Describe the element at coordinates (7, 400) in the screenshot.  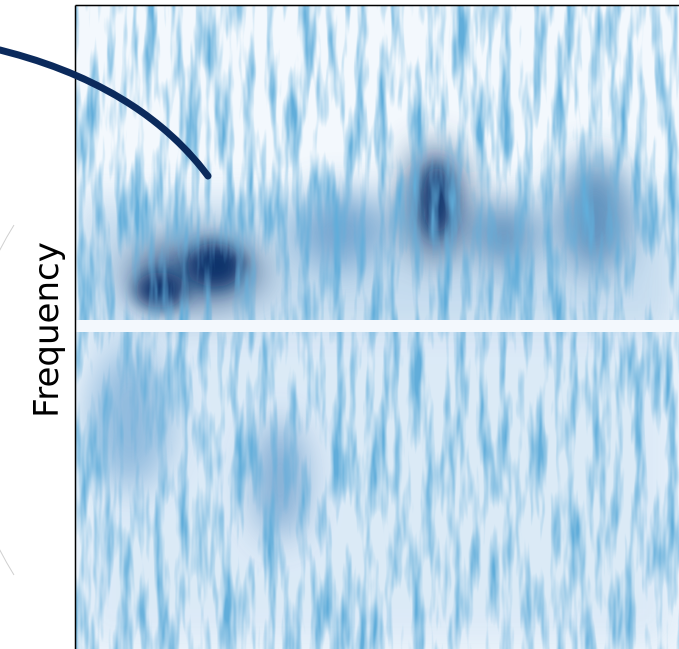
I see `background-arc` at that location.